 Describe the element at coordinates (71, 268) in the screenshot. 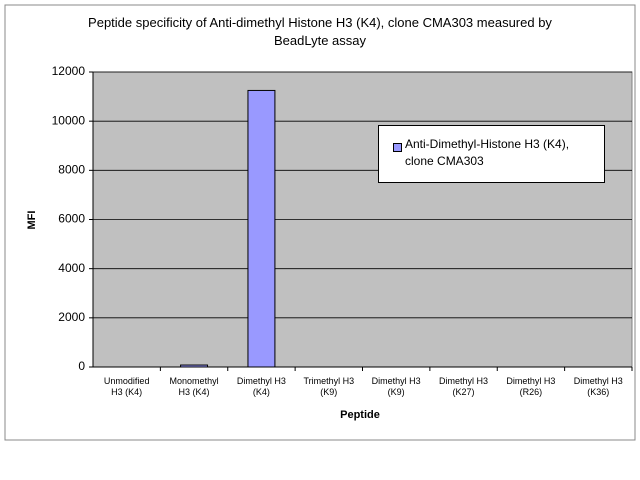

I see `y-tick-label: 4000` at that location.